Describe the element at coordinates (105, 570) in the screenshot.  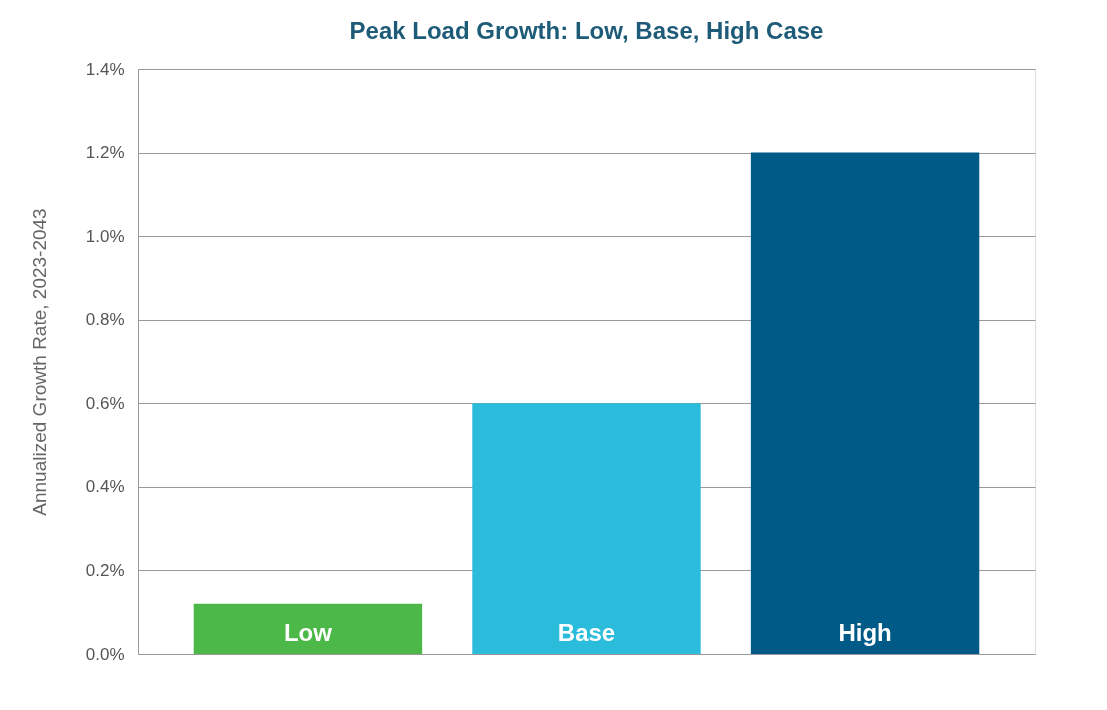
I see `y-tick-label: 0.2%` at that location.